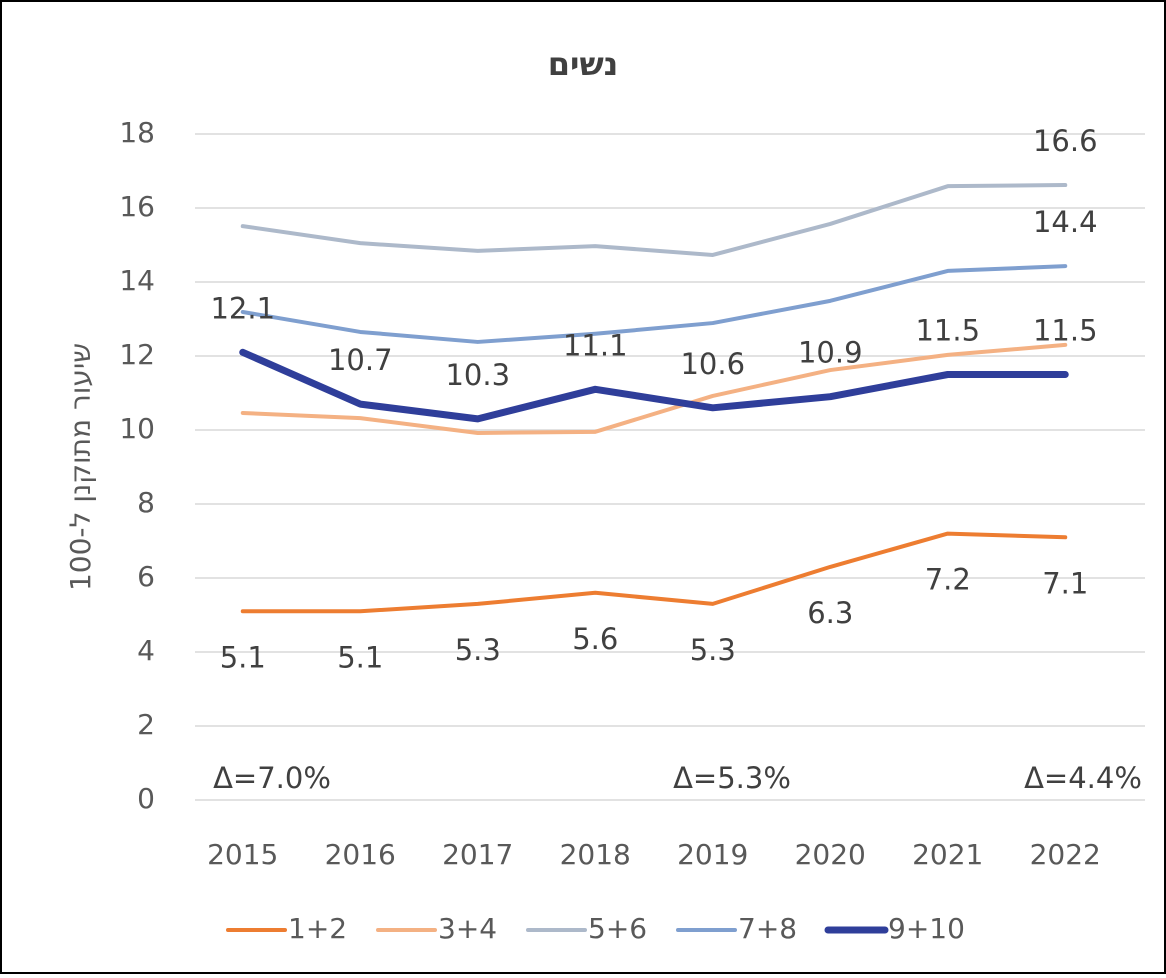  I want to click on y-tick-label: 18, so click(137, 132).